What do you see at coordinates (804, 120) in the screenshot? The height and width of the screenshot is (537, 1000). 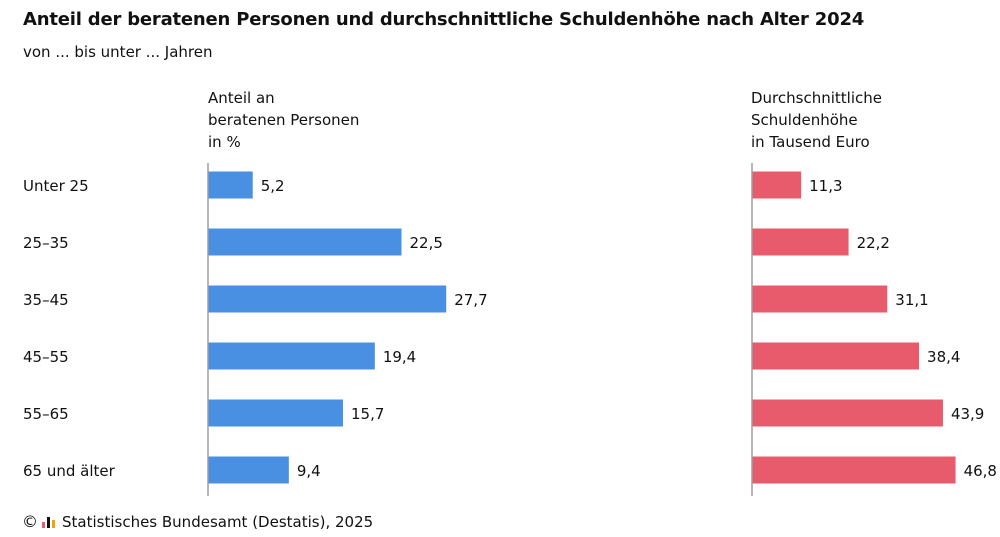 I see `right-header-line: Schuldenhöhe` at bounding box center [804, 120].